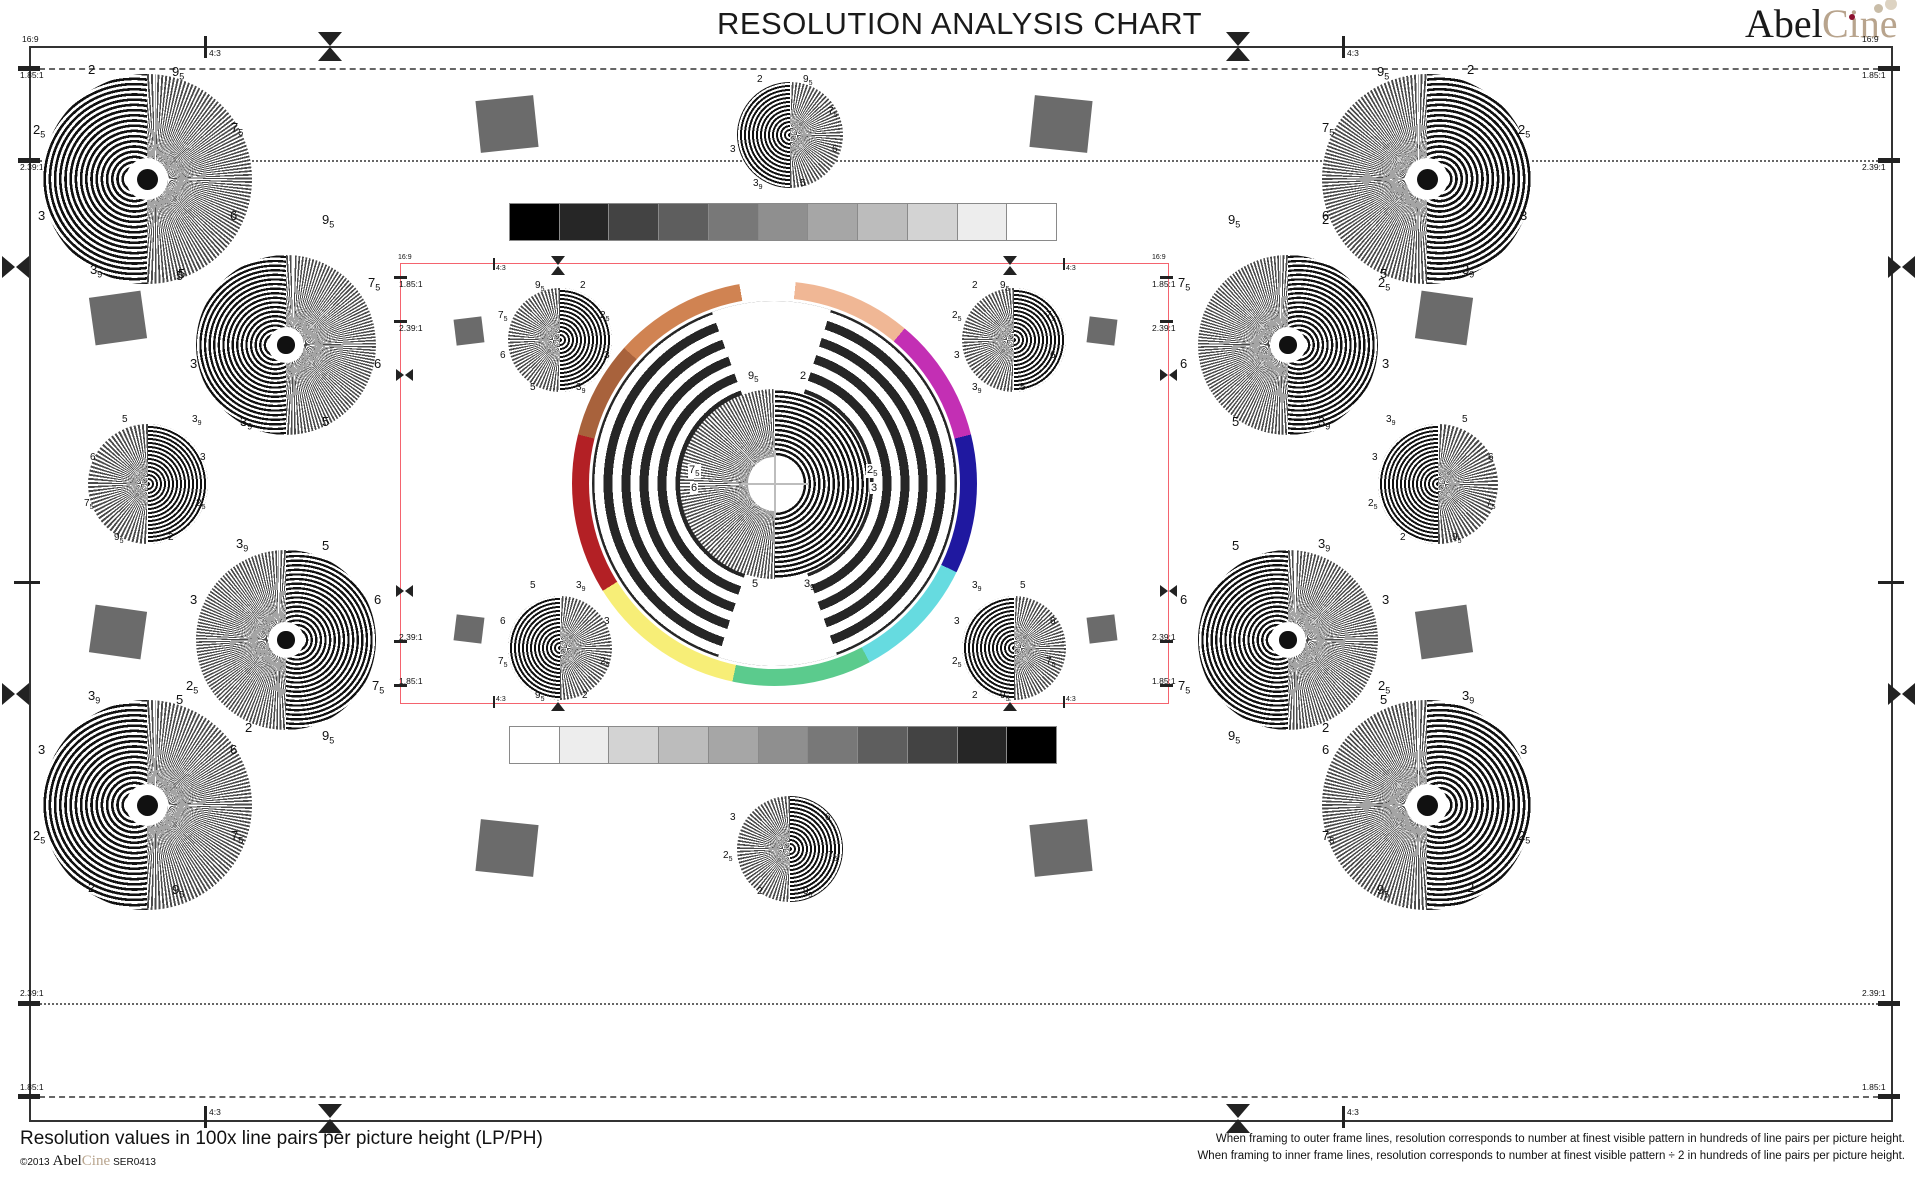 This screenshot has width=1919, height=1183. What do you see at coordinates (93, 457) in the screenshot?
I see `res-label-sml-6: 6` at bounding box center [93, 457].